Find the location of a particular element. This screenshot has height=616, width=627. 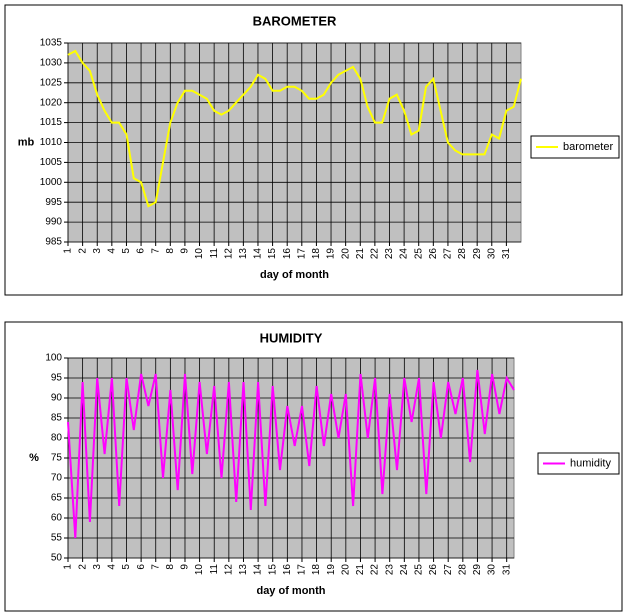

chart-title: BAROMETER is located at coordinates (295, 20).